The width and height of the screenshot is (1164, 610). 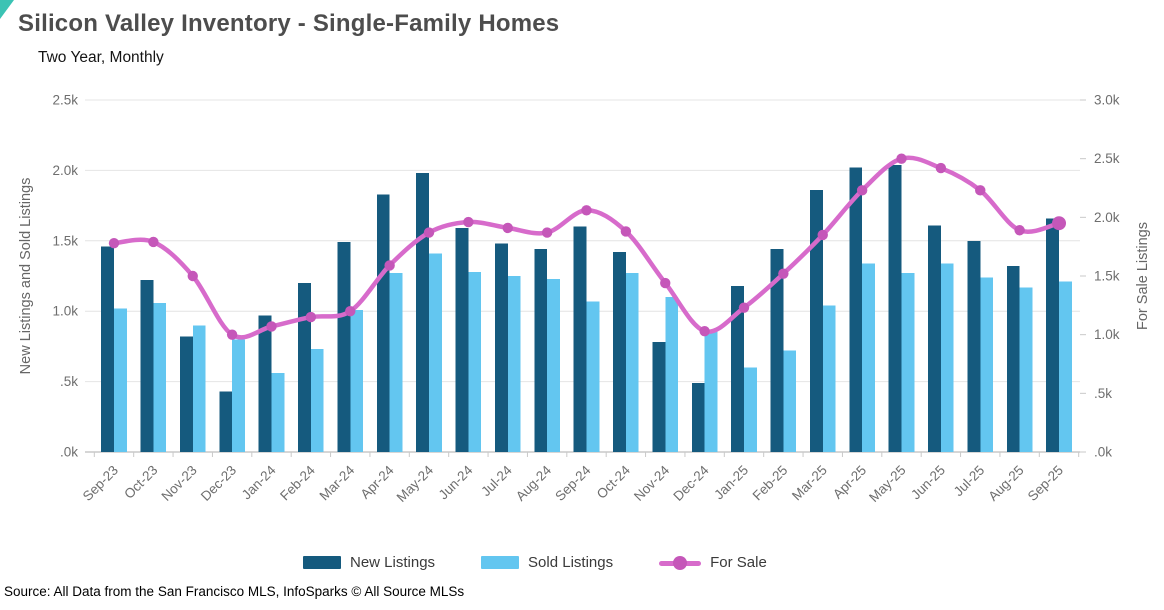 What do you see at coordinates (1103, 452) in the screenshot?
I see `y-axis-right-tick-label: .0k` at bounding box center [1103, 452].